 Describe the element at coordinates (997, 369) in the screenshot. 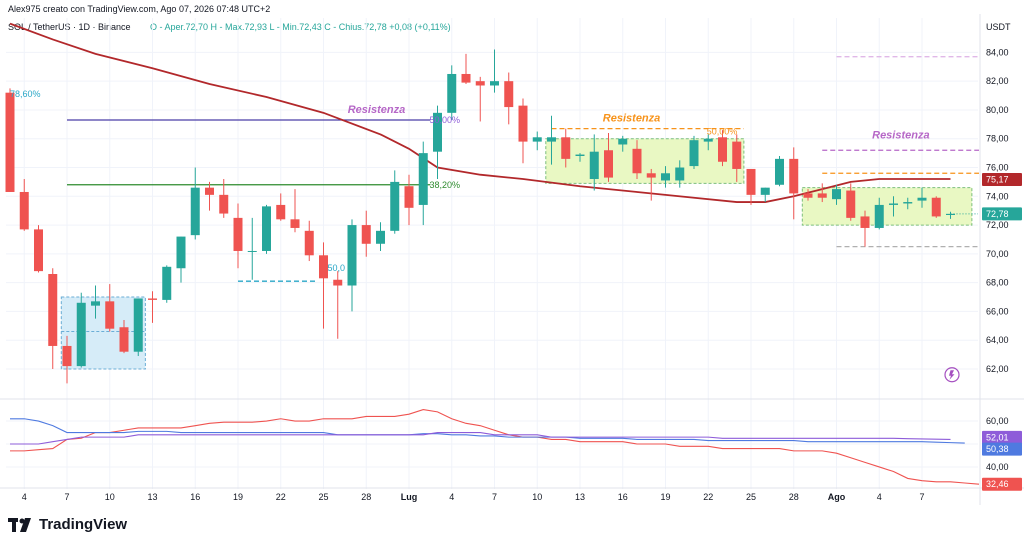

I see `price-tick-label: 62,00` at that location.